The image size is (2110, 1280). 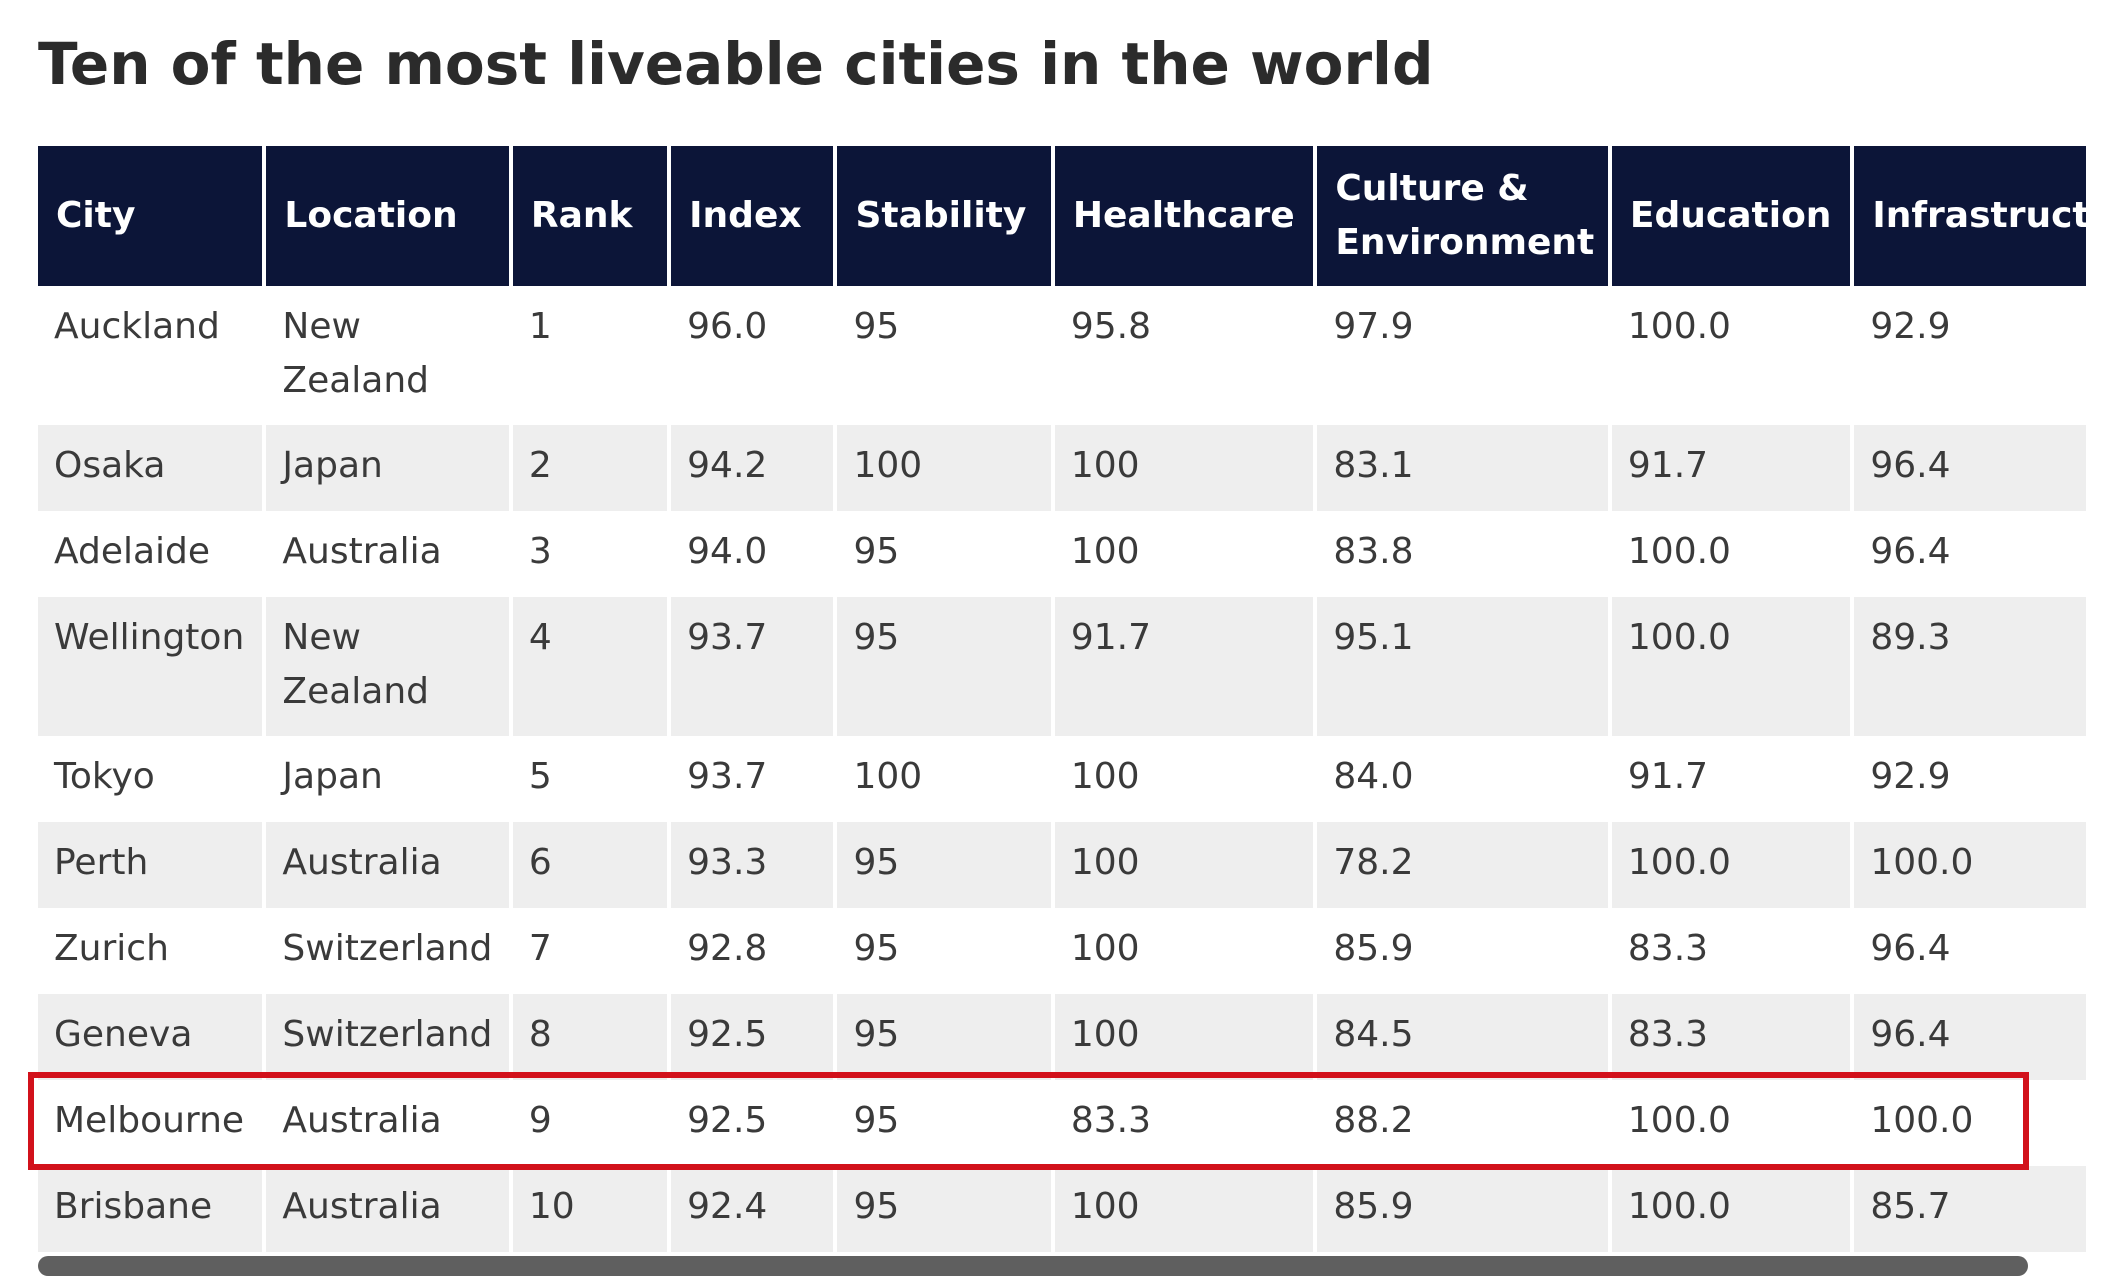 I want to click on cell-rank: 2, so click(x=590, y=468).